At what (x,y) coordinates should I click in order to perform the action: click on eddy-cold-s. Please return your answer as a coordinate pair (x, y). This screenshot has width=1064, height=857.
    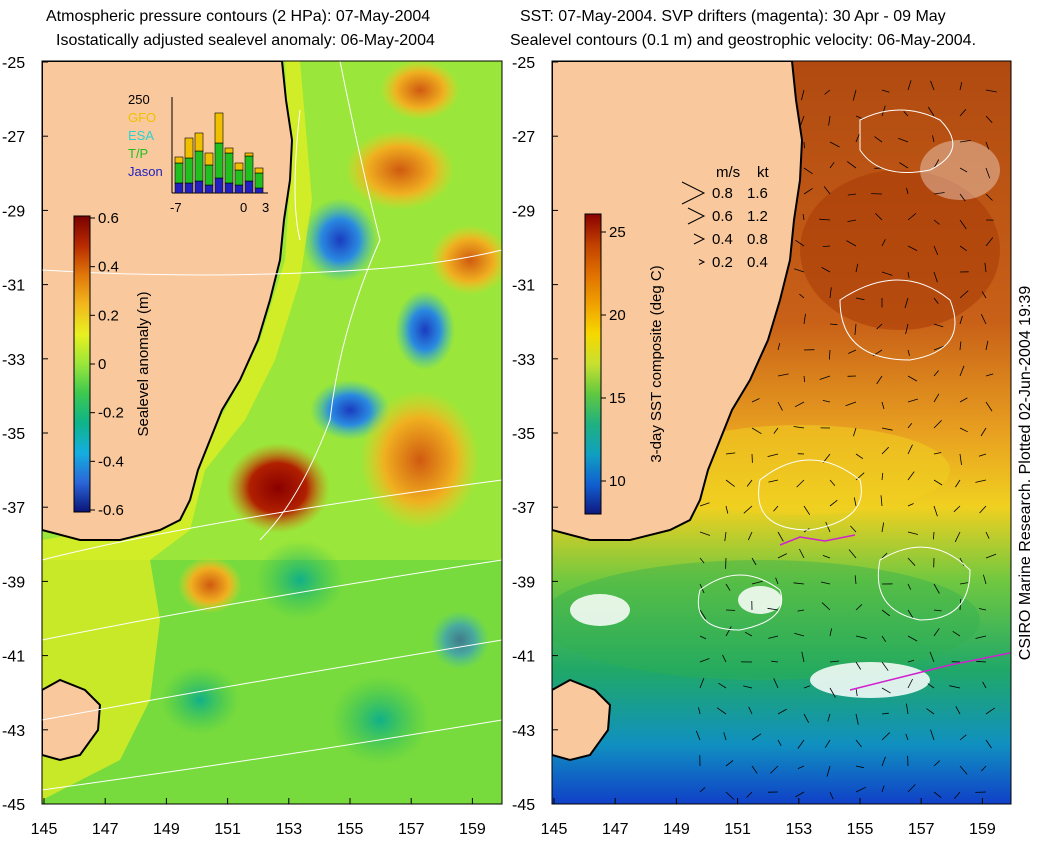
    Looking at the image, I should click on (460, 640).